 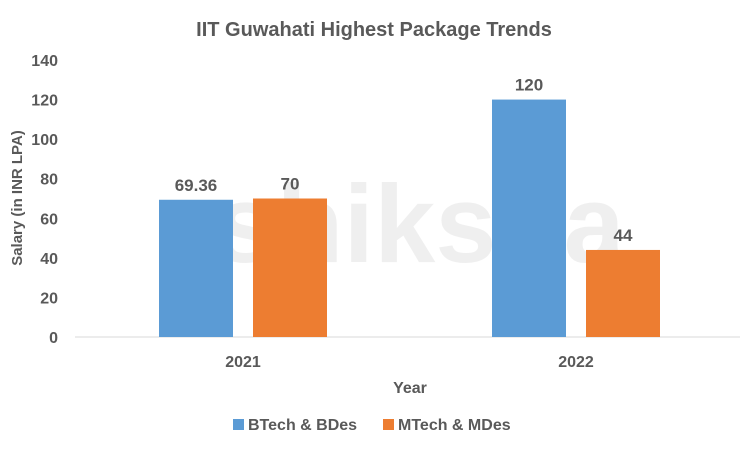 I want to click on legend-label: MTech & MDes, so click(x=454, y=425).